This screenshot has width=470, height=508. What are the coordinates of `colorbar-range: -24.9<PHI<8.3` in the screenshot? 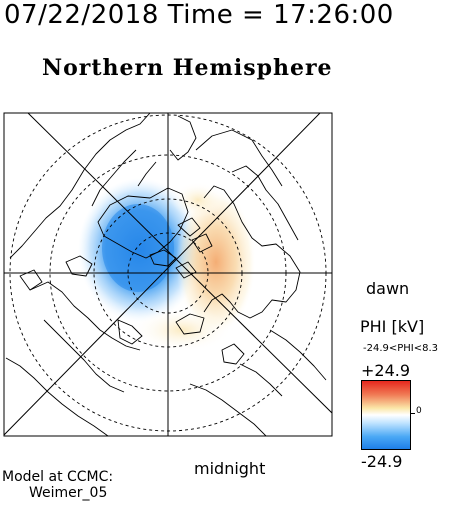 It's located at (401, 348).